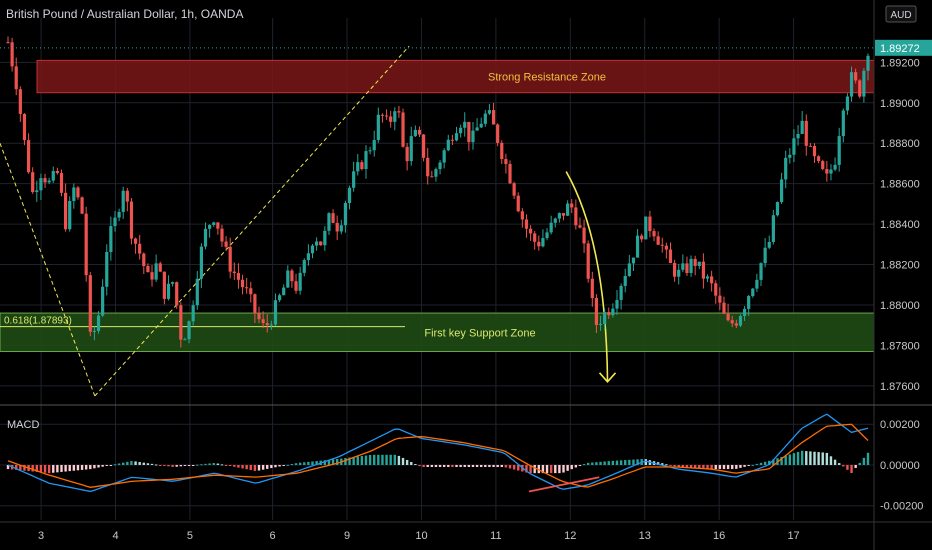  Describe the element at coordinates (645, 536) in the screenshot. I see `time-tick-label: 13` at that location.